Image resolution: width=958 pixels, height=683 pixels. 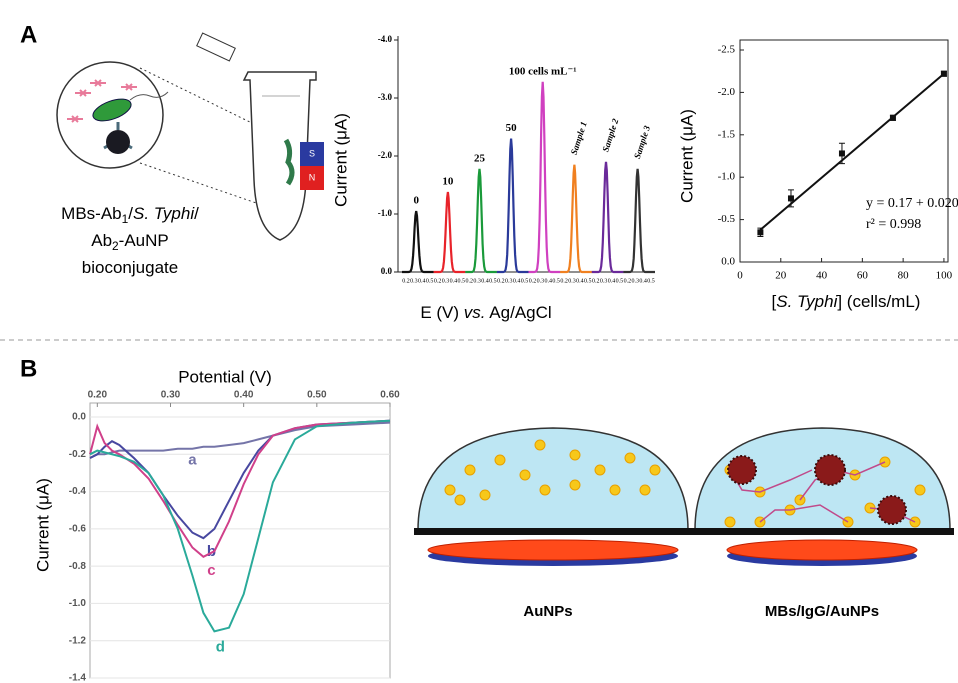 I want to click on plot-frame, so click(x=844, y=151).